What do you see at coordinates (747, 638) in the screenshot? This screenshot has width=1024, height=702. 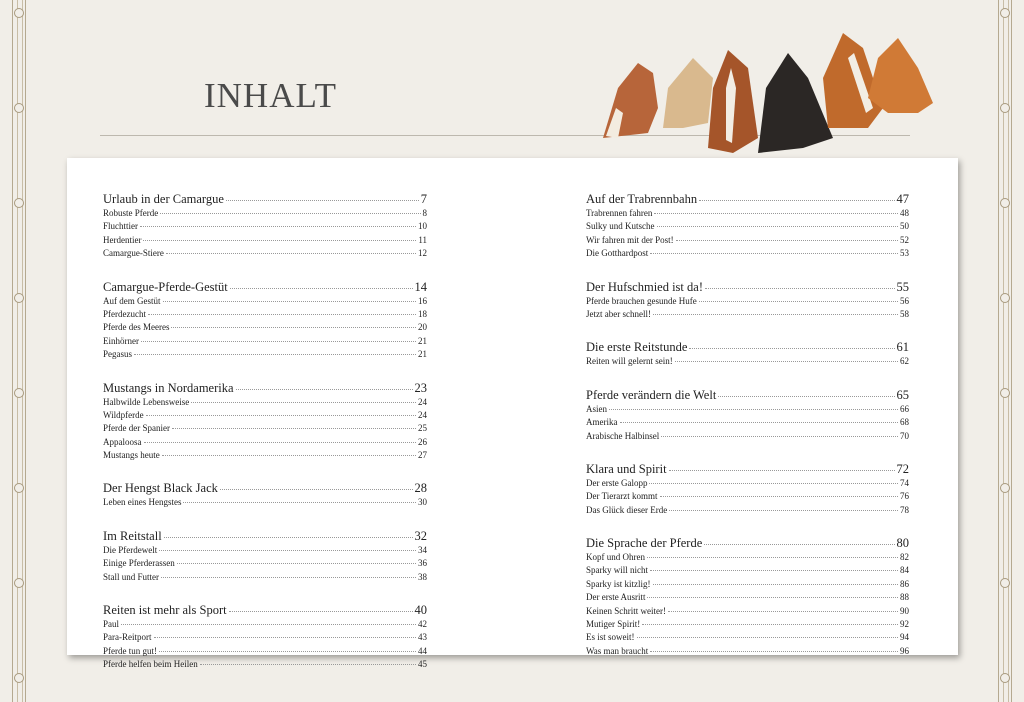 I see `subchapter-entry: Es ist soweit! 94` at bounding box center [747, 638].